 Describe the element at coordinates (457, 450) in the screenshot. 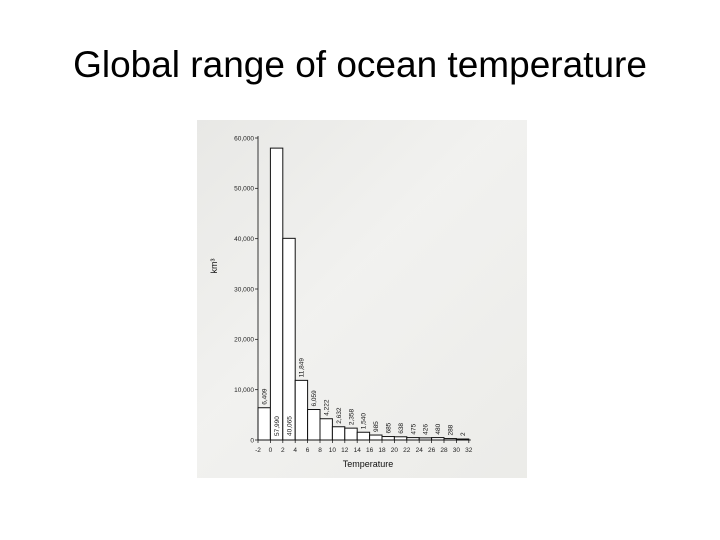

I see `x-tick-label: 30` at that location.